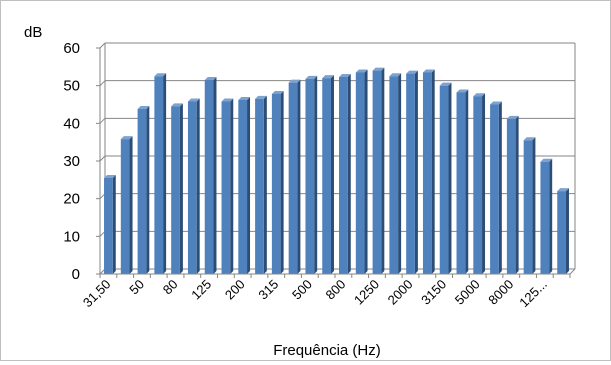 The image size is (611, 365). Describe the element at coordinates (302, 290) in the screenshot. I see `x-tick-label: 500` at that location.